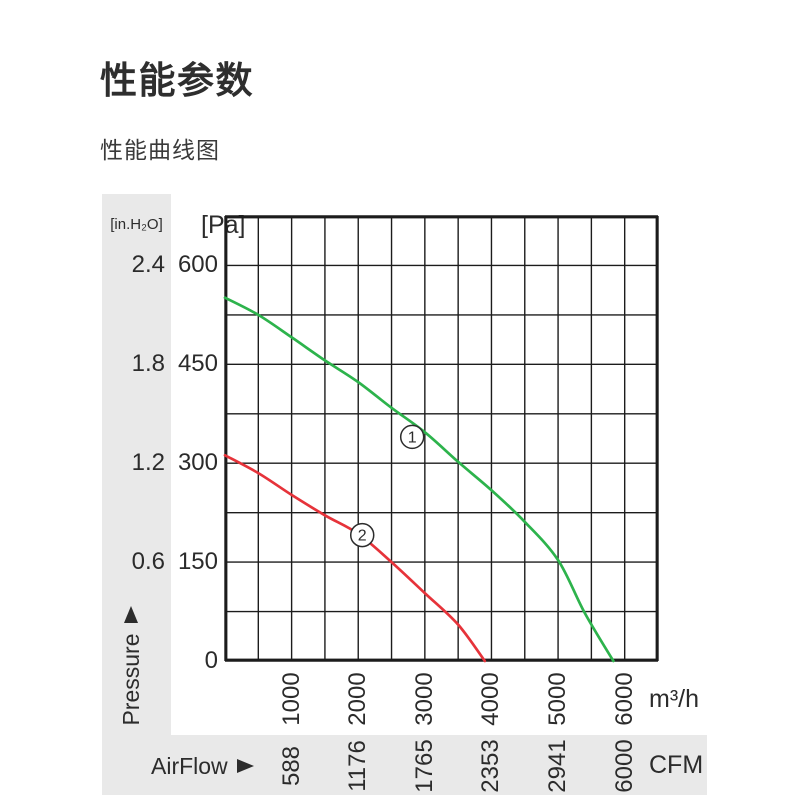 The width and height of the screenshot is (800, 800). I want to click on m3h-tick-label: 1000, so click(291, 699).